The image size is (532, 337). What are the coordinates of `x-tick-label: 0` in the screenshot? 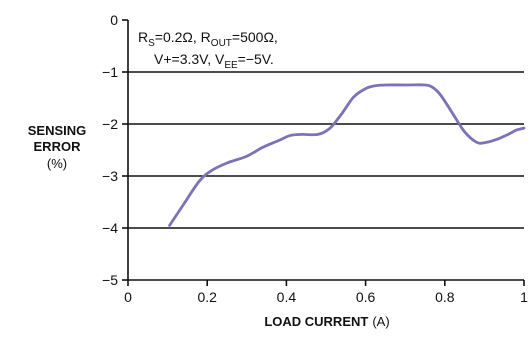 It's located at (128, 297).